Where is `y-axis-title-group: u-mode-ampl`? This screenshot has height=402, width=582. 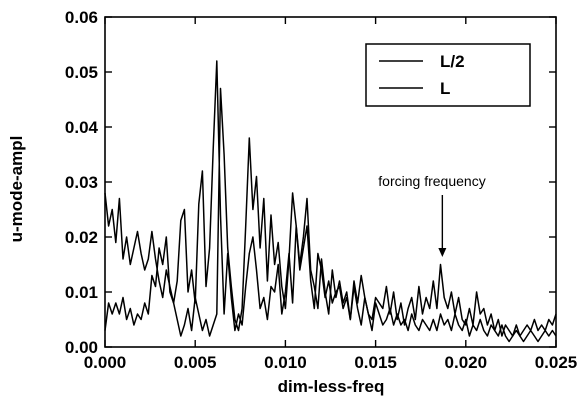
y-axis-title-group: u-mode-ampl is located at coordinates (16, 189).